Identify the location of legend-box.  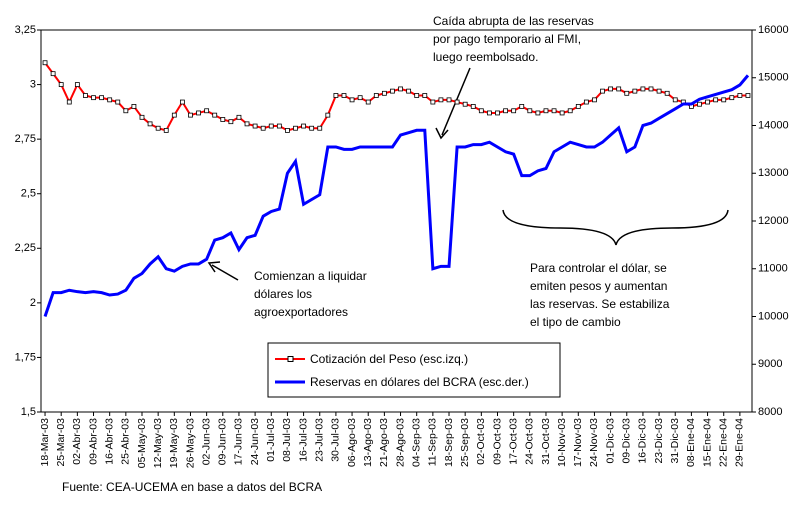
(414, 370).